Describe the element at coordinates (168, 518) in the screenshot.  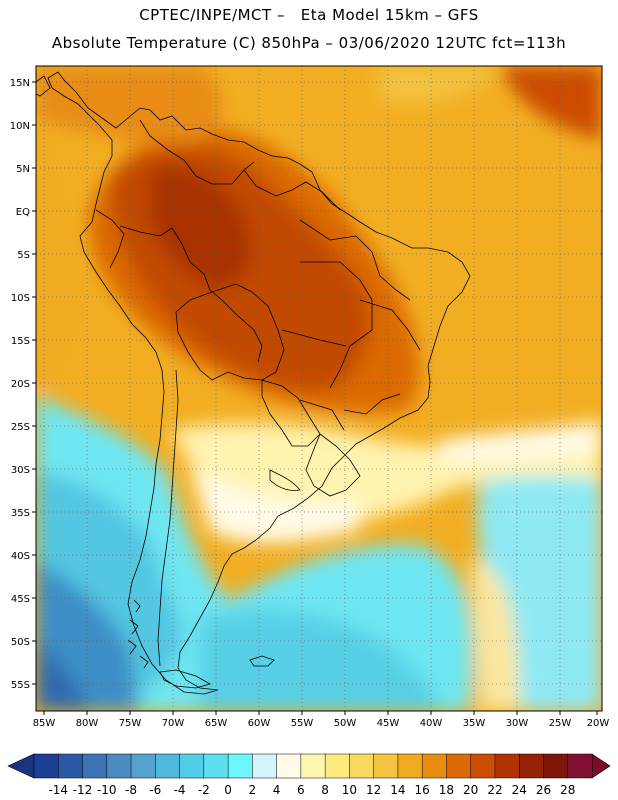
I see `border-chile-argentina` at that location.